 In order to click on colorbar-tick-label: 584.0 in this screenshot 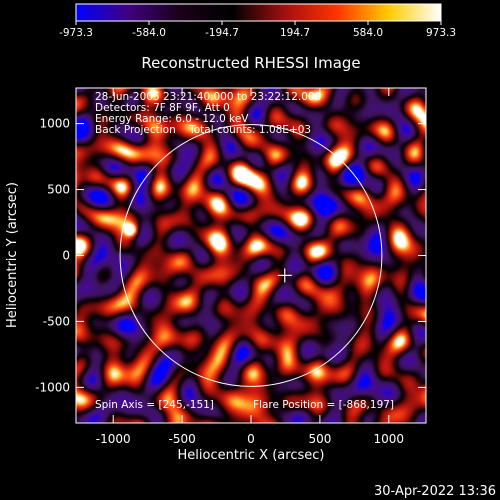, I will do `click(368, 33)`.